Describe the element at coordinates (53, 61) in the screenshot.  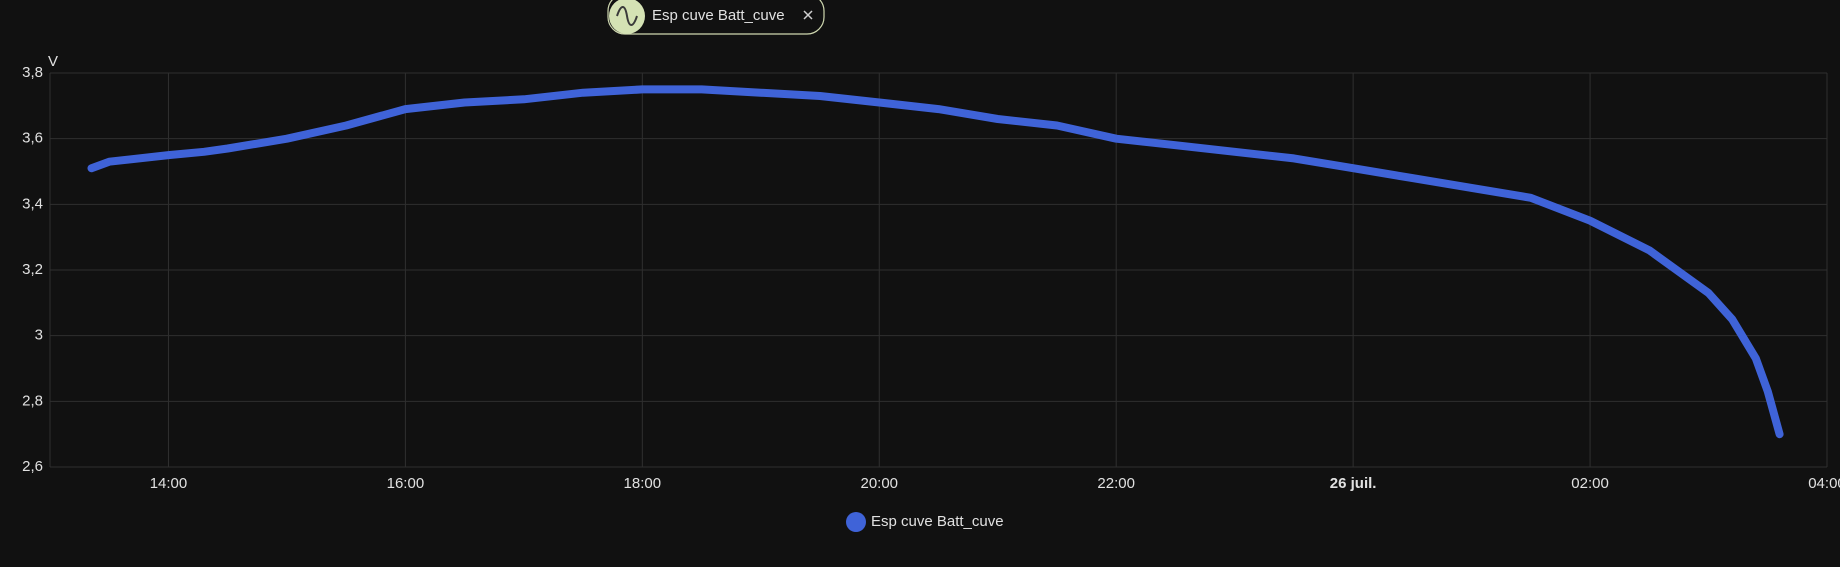
I see `y-axis-label: V` at that location.